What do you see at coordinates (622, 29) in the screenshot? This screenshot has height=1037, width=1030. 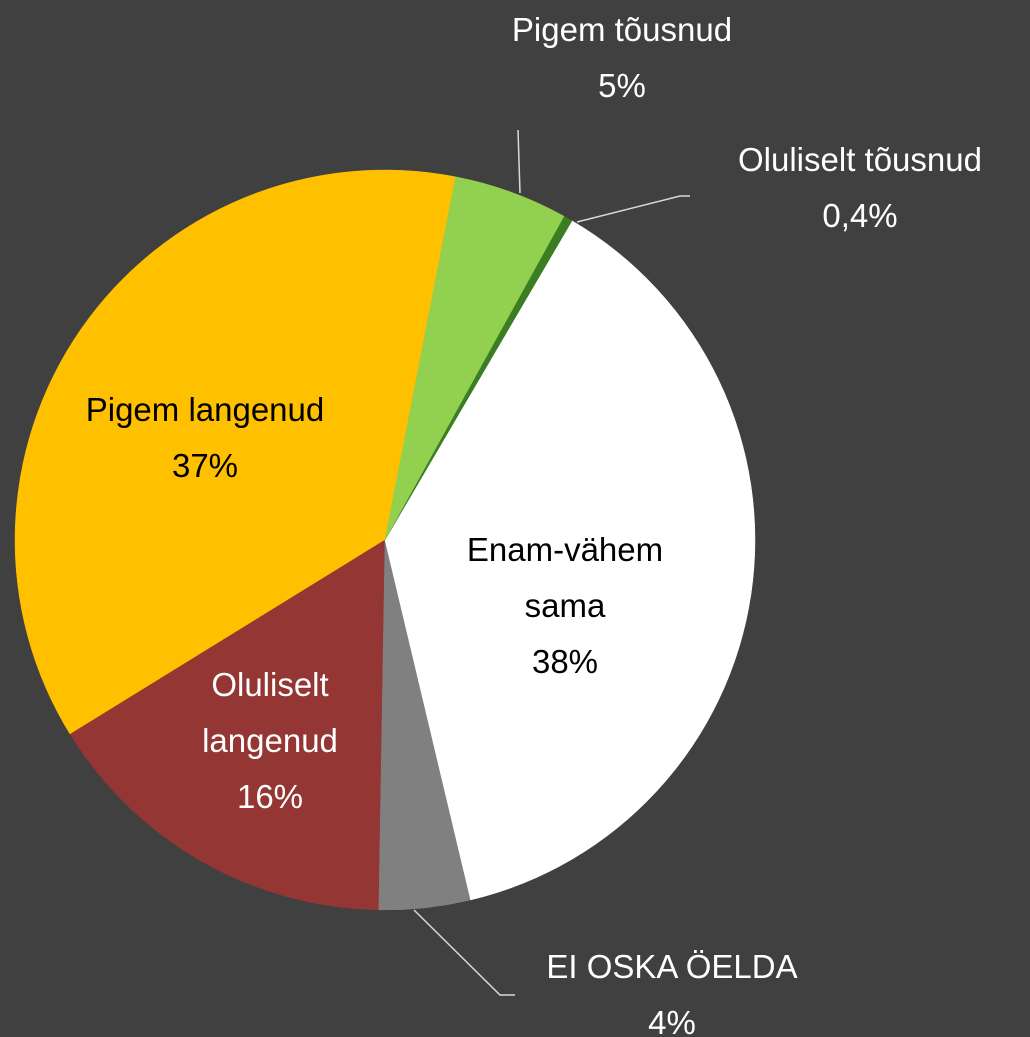 I see `category-label: Pigem tõusnud` at bounding box center [622, 29].